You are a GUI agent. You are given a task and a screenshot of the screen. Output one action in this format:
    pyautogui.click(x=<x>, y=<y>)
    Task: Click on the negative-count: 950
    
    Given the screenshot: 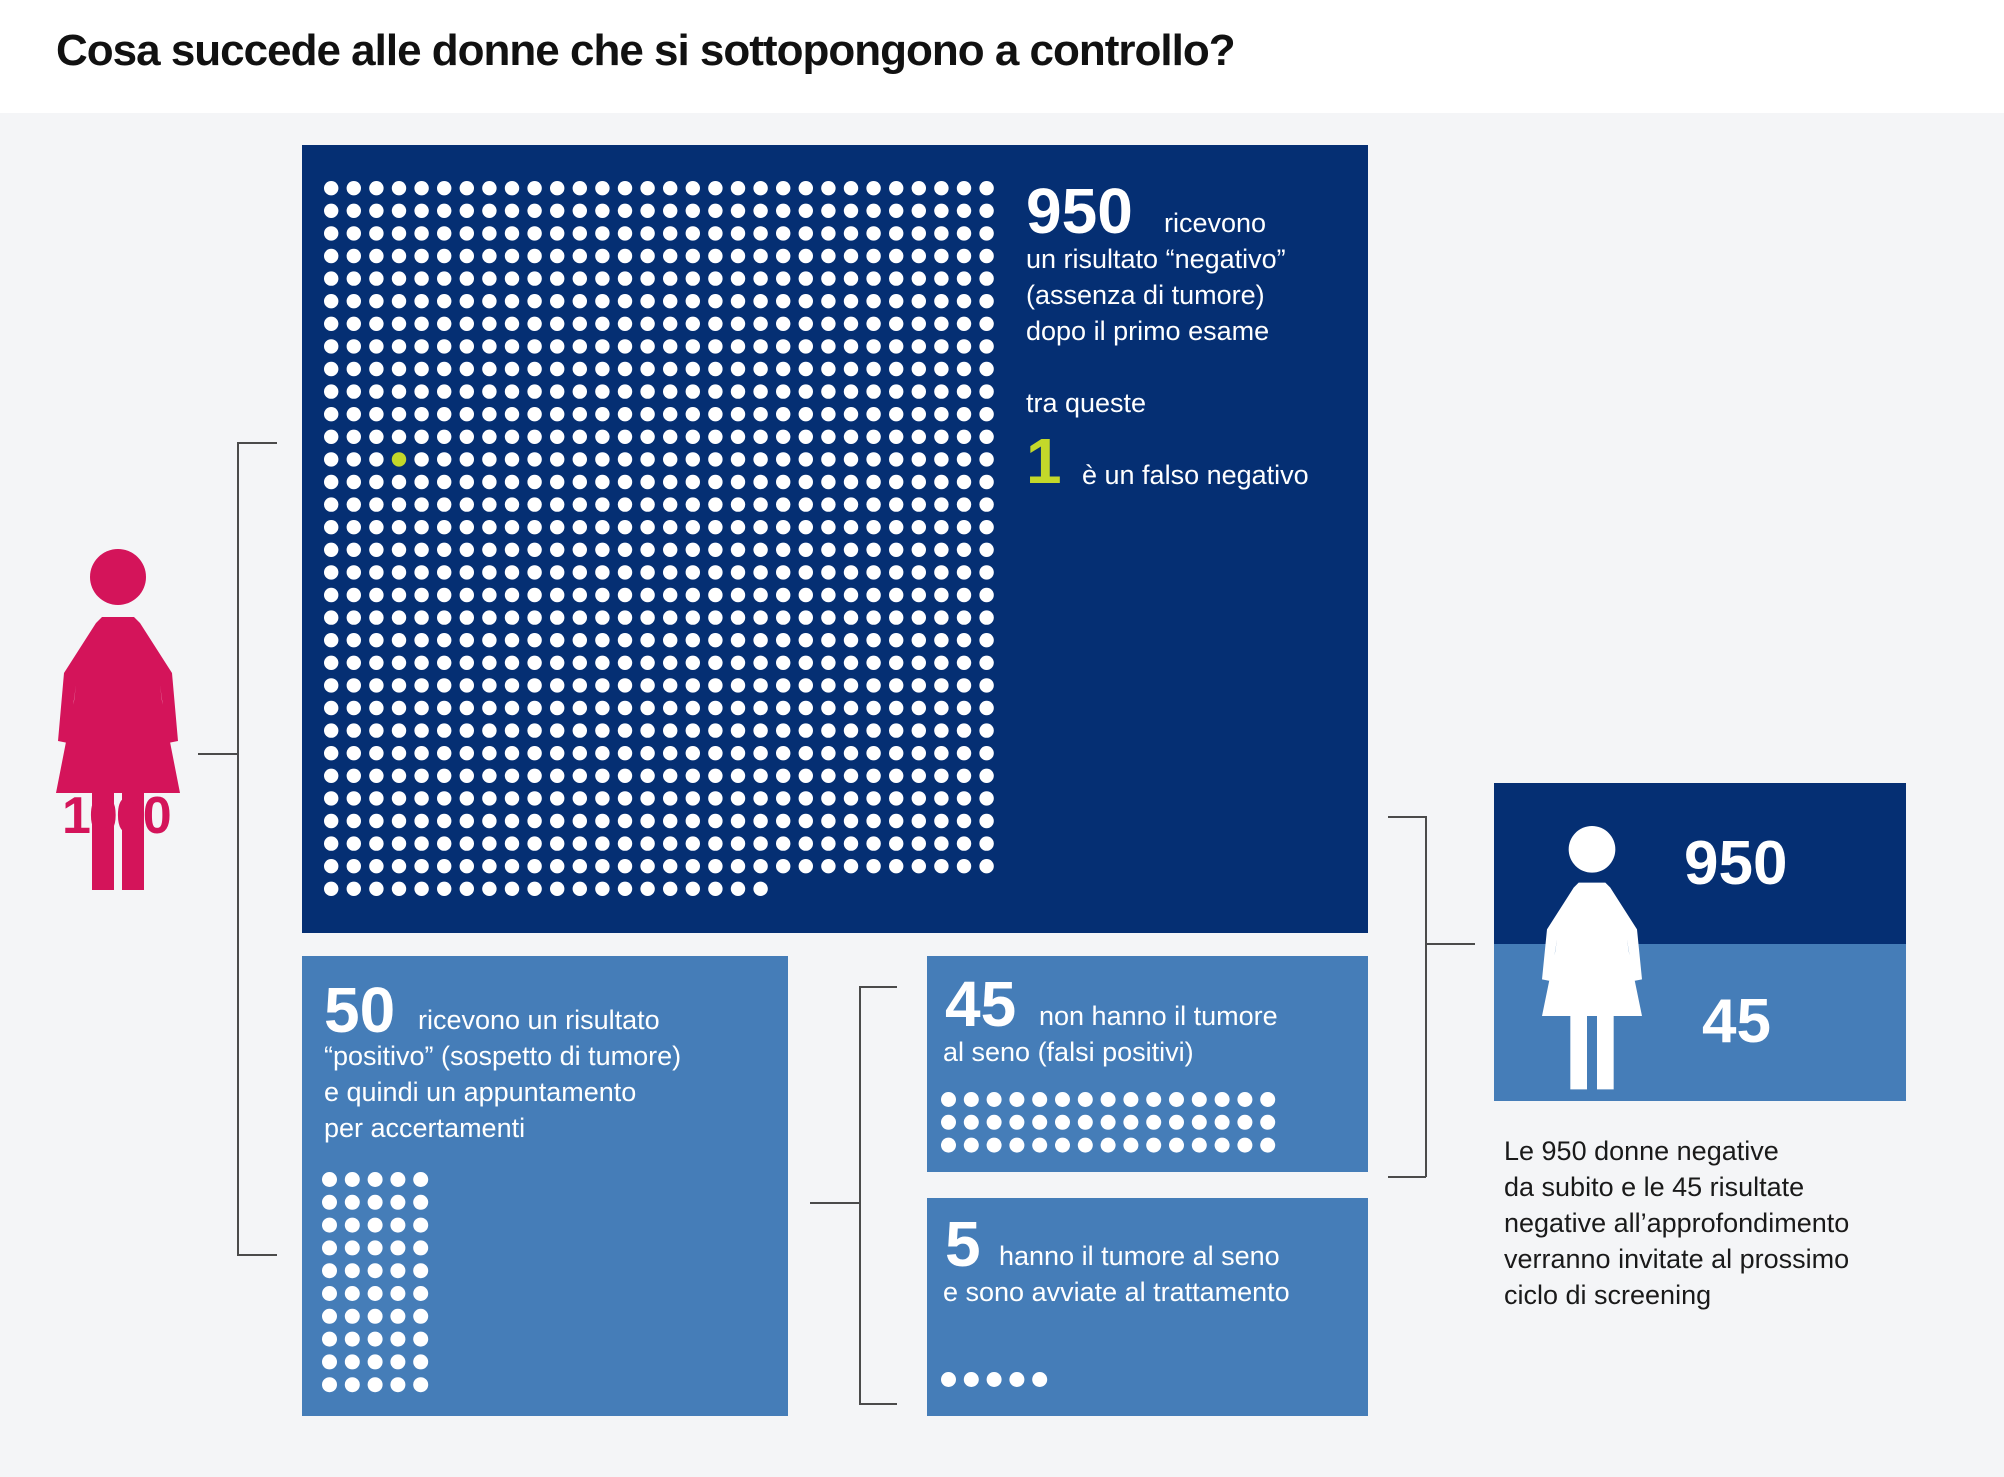 What is the action you would take?
    pyautogui.click(x=1079, y=211)
    